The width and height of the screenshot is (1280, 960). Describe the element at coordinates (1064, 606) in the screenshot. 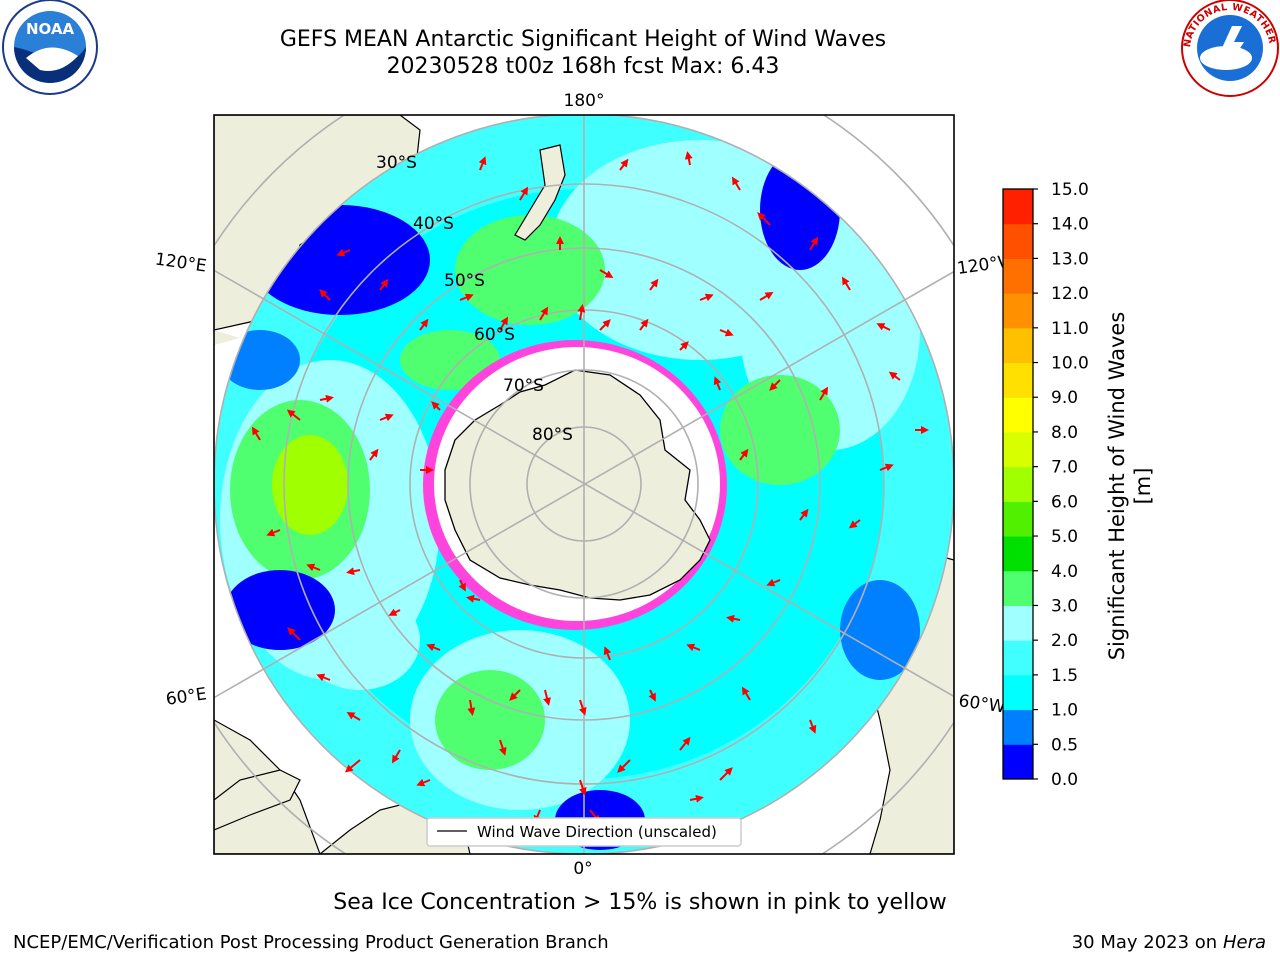

I see `colorbar-tick-label: 3.0` at that location.